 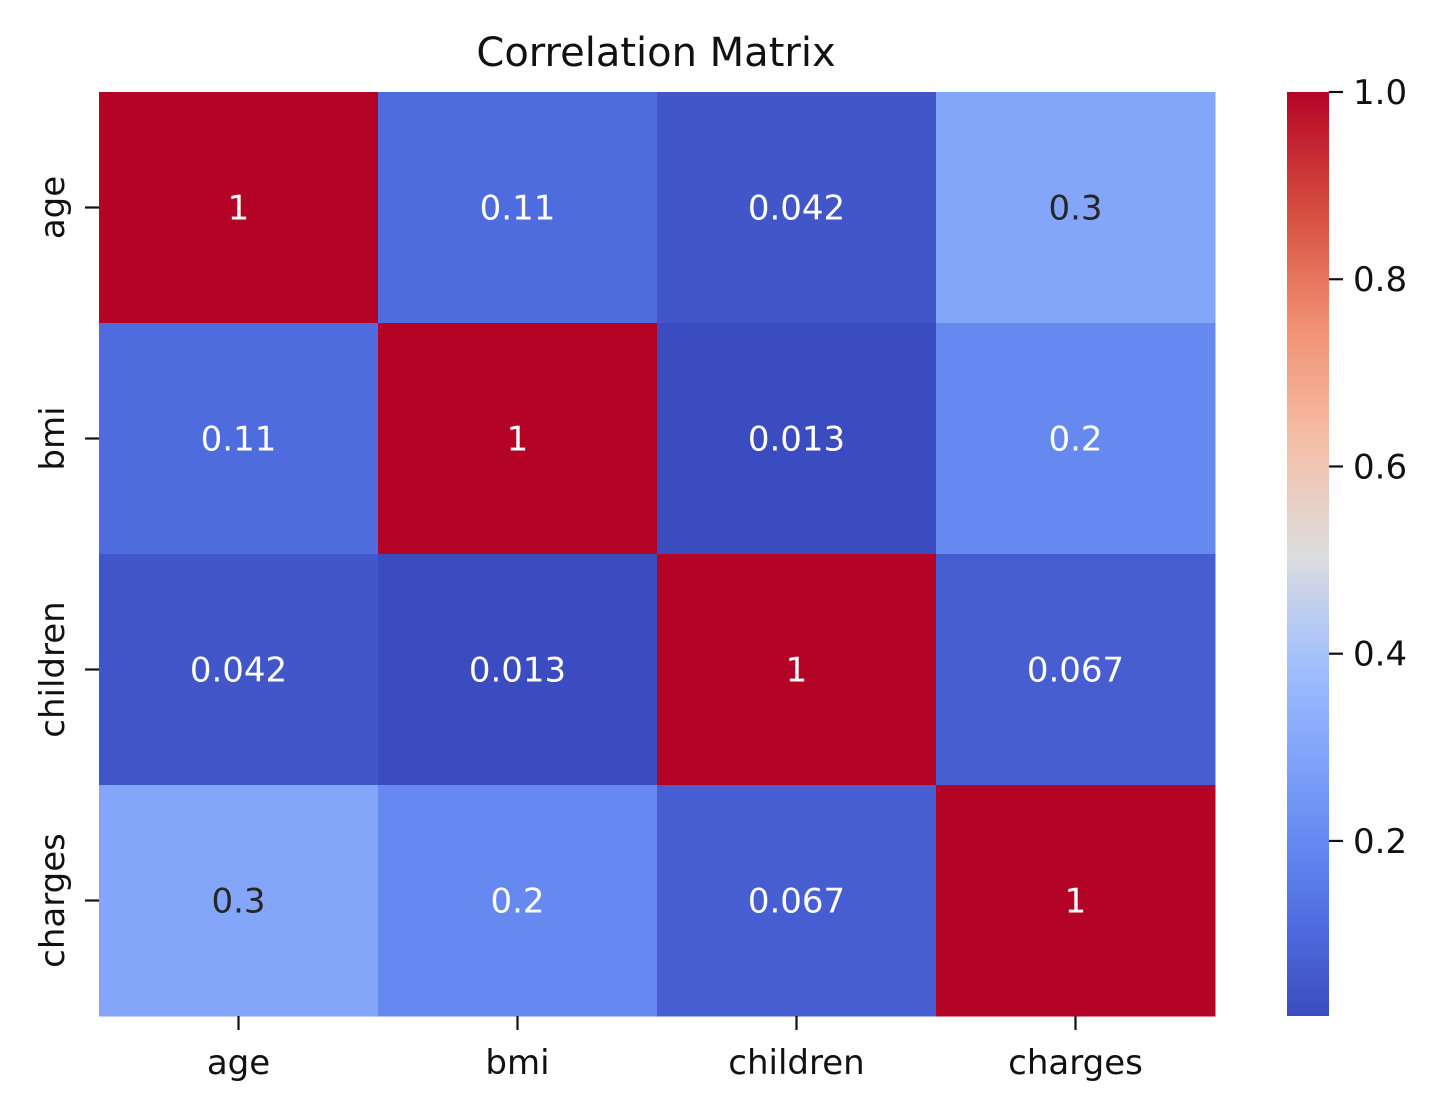 What do you see at coordinates (796, 1063) in the screenshot?
I see `x-tick-label: children` at bounding box center [796, 1063].